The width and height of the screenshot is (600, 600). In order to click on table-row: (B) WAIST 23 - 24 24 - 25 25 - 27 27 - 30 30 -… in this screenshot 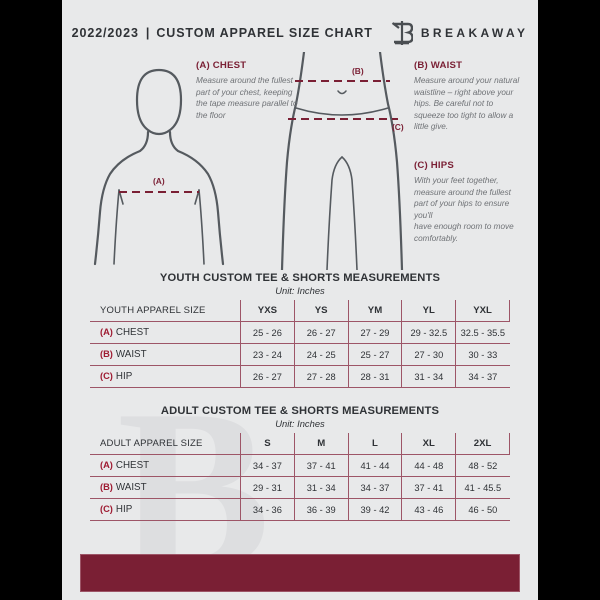, I will do `click(300, 354)`.